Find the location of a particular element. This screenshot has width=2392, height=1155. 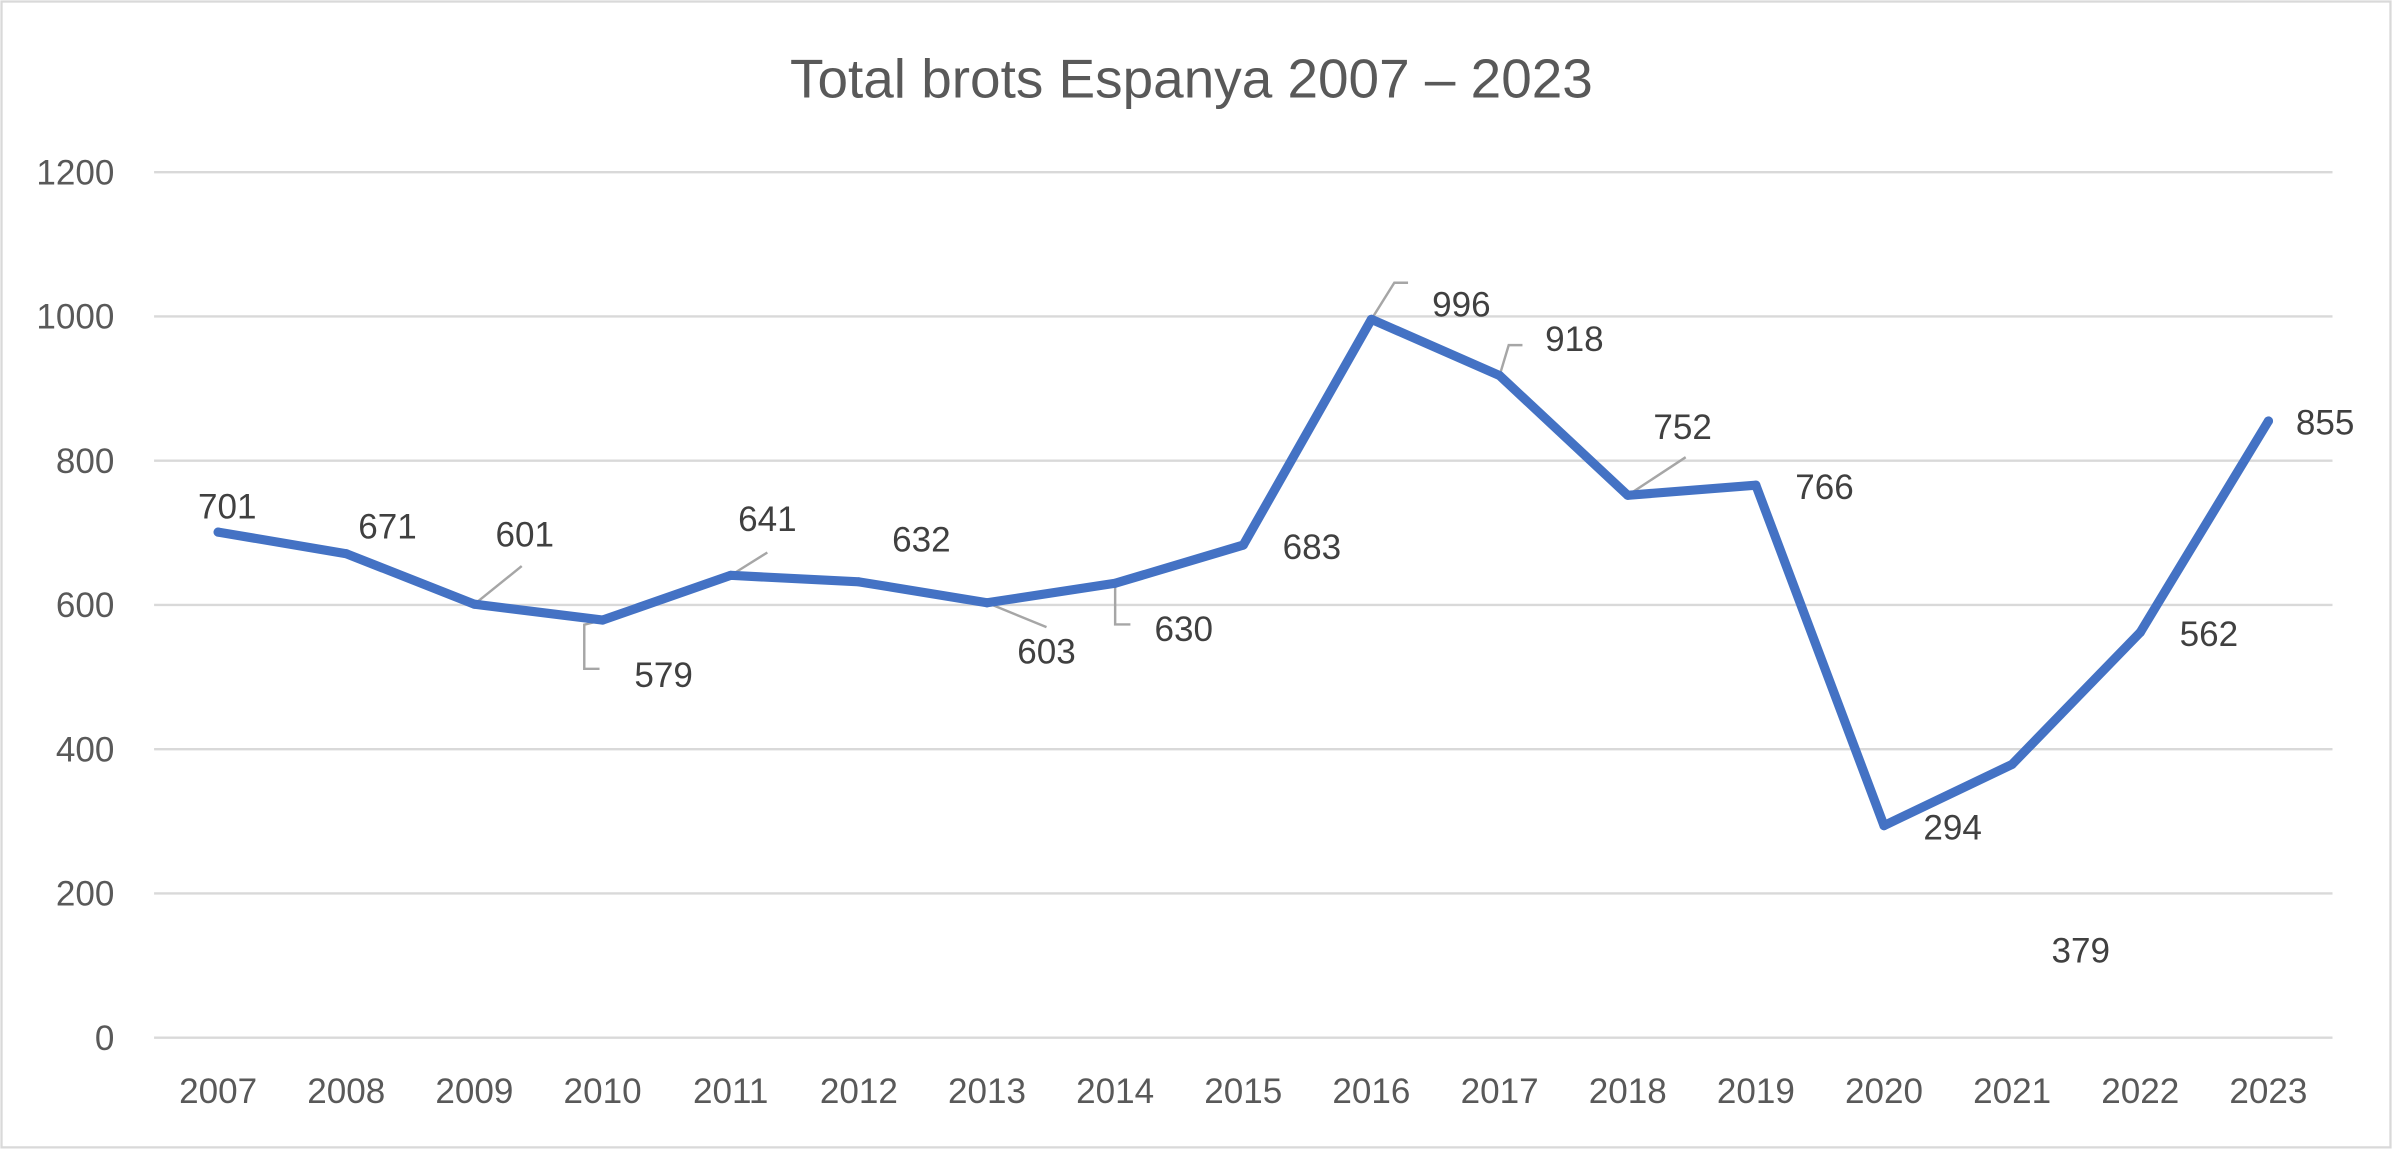

x-tick-label: 2013 is located at coordinates (987, 1091).